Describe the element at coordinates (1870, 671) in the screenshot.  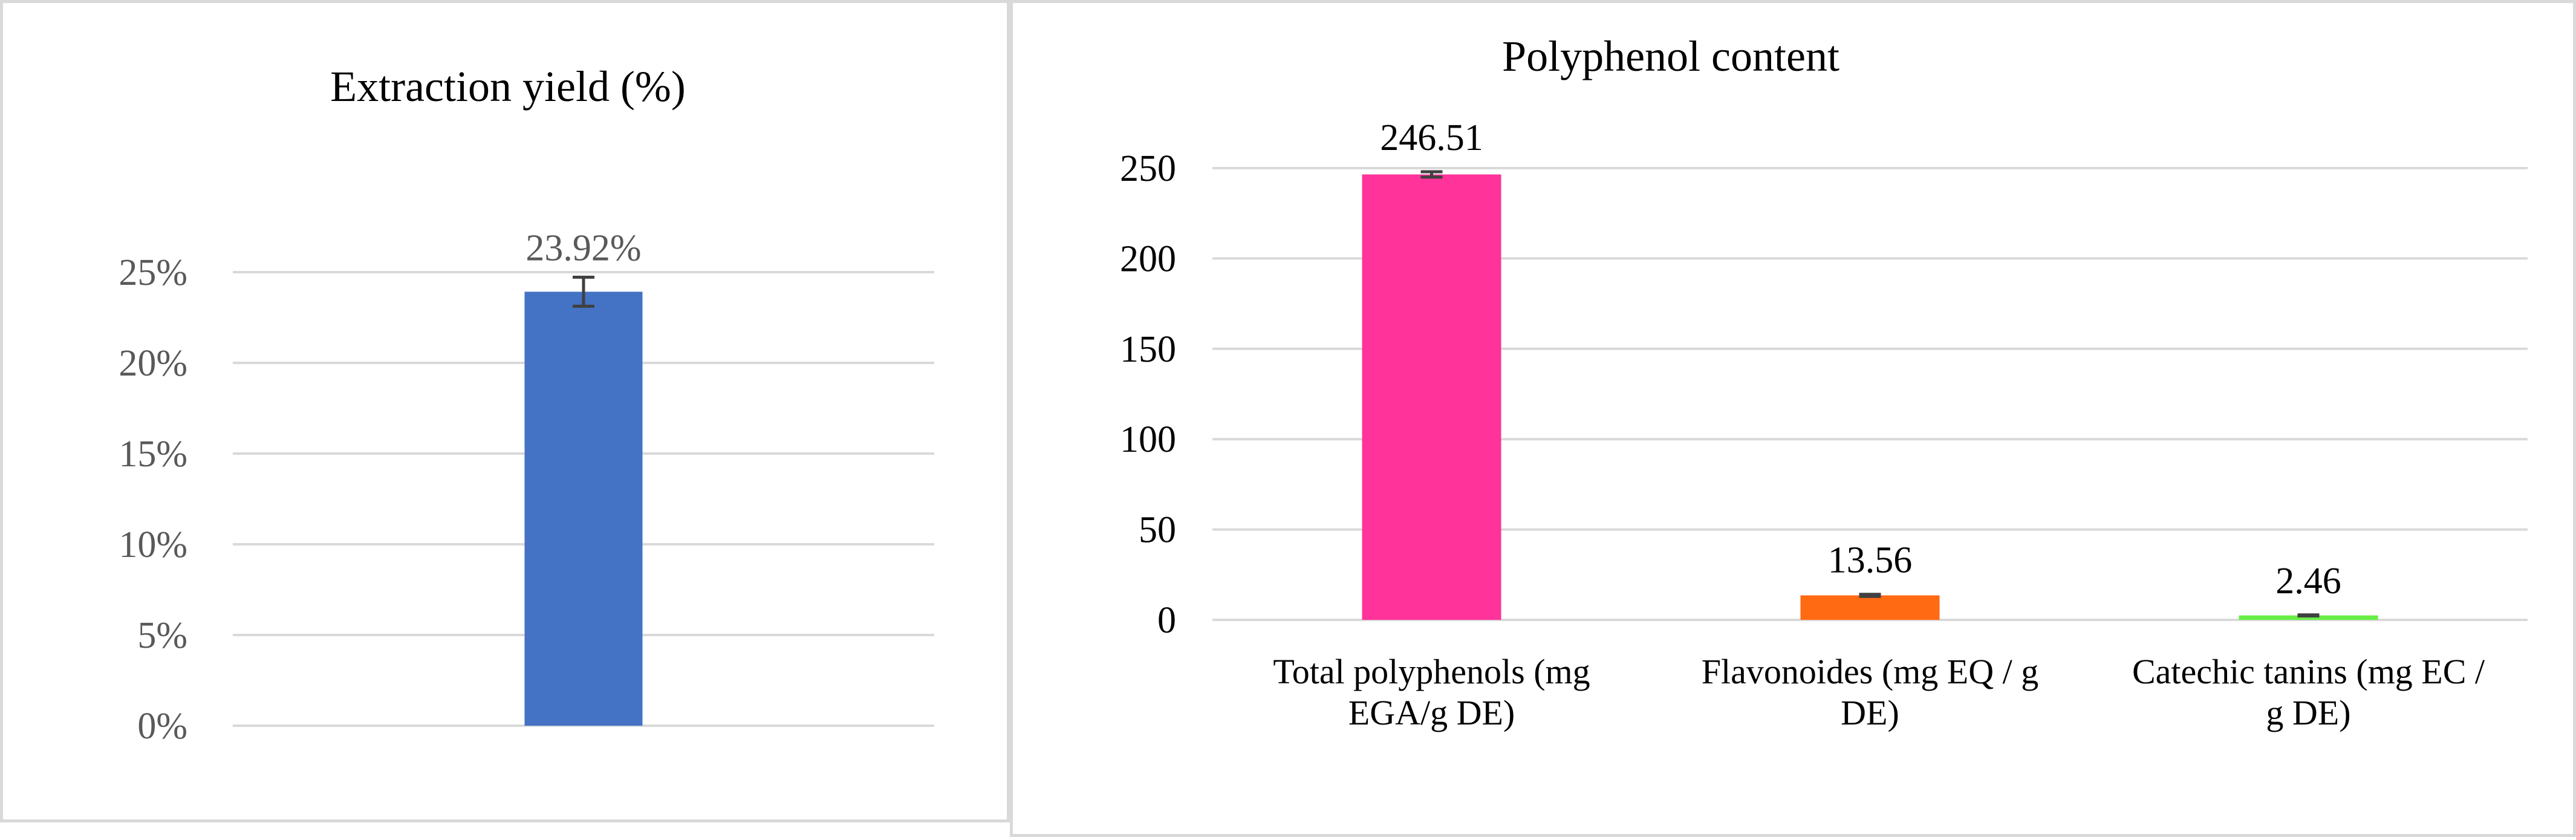
I see `category-label: Flavonoides (mg EQ / g` at that location.